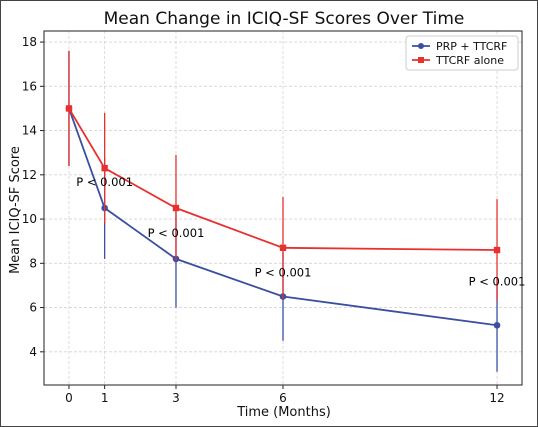 The height and width of the screenshot is (427, 538). What do you see at coordinates (29, 86) in the screenshot?
I see `y-tick-label: 16` at bounding box center [29, 86].